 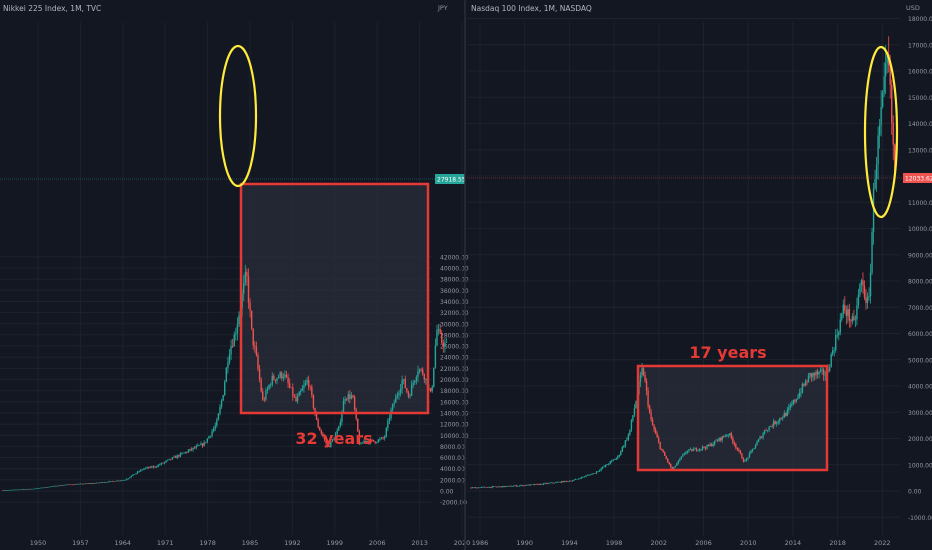 I want to click on annotation-label: 17 years, so click(x=727, y=352).